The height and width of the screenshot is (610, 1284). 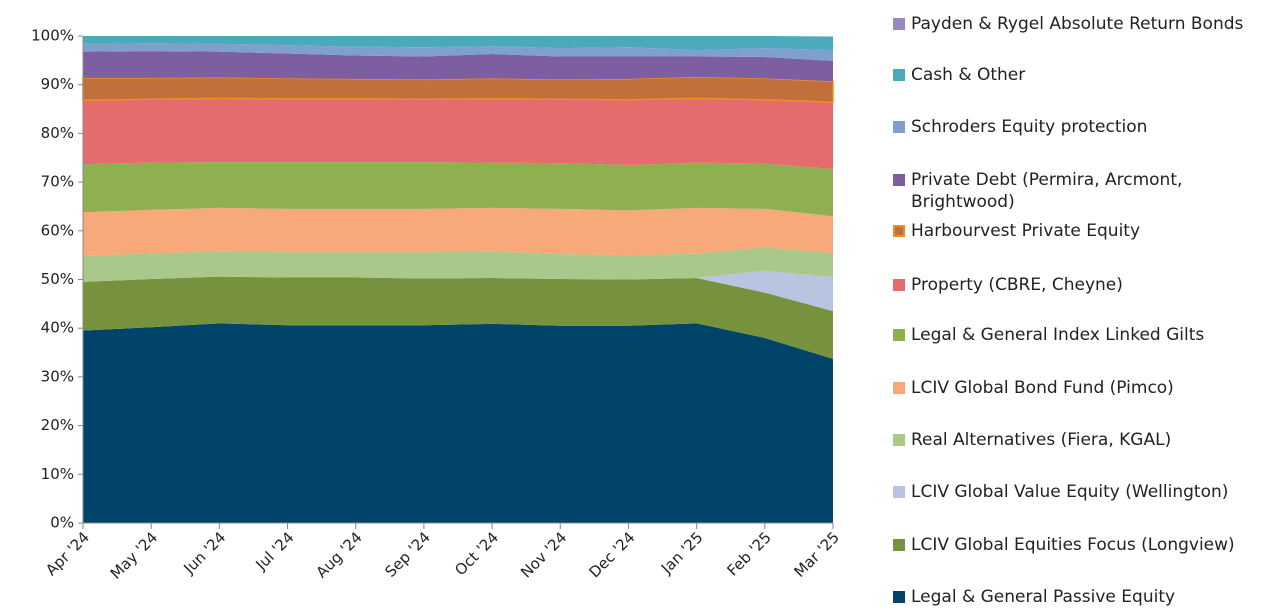 I want to click on x-tick-label: Jun '24, so click(x=205, y=553).